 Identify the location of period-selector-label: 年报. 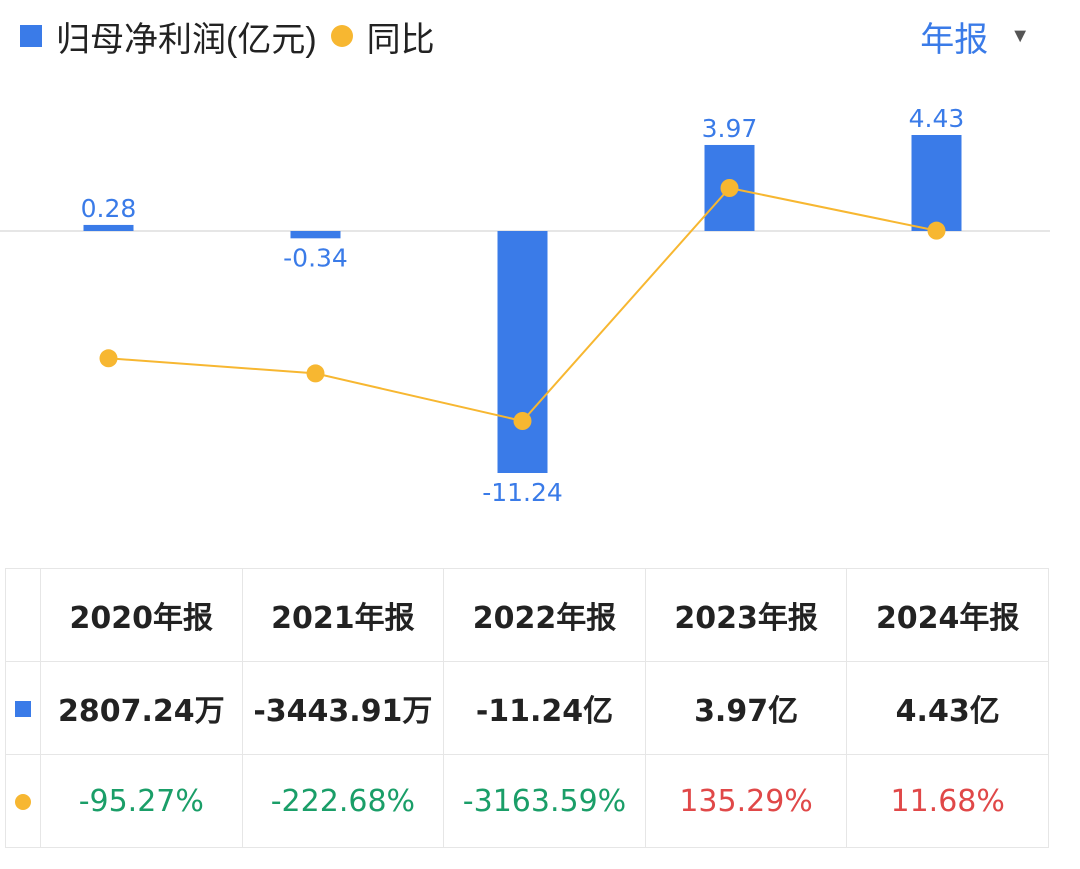
(954, 39).